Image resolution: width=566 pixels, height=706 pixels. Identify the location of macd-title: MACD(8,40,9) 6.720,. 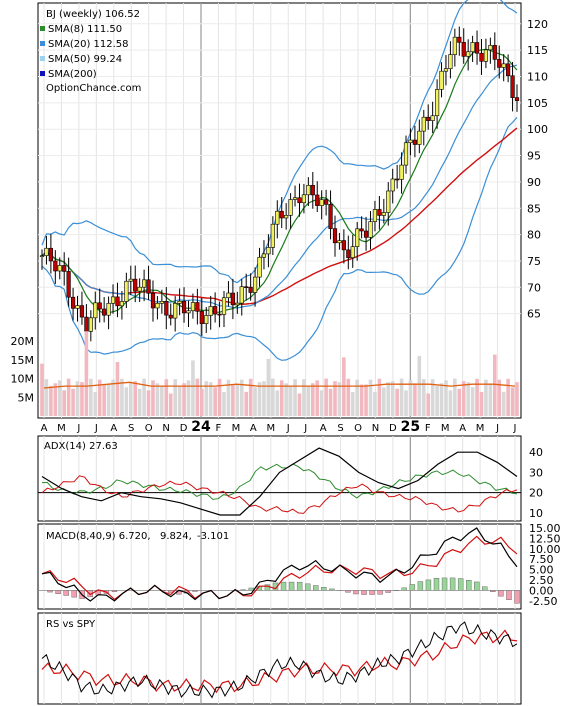
(98, 536).